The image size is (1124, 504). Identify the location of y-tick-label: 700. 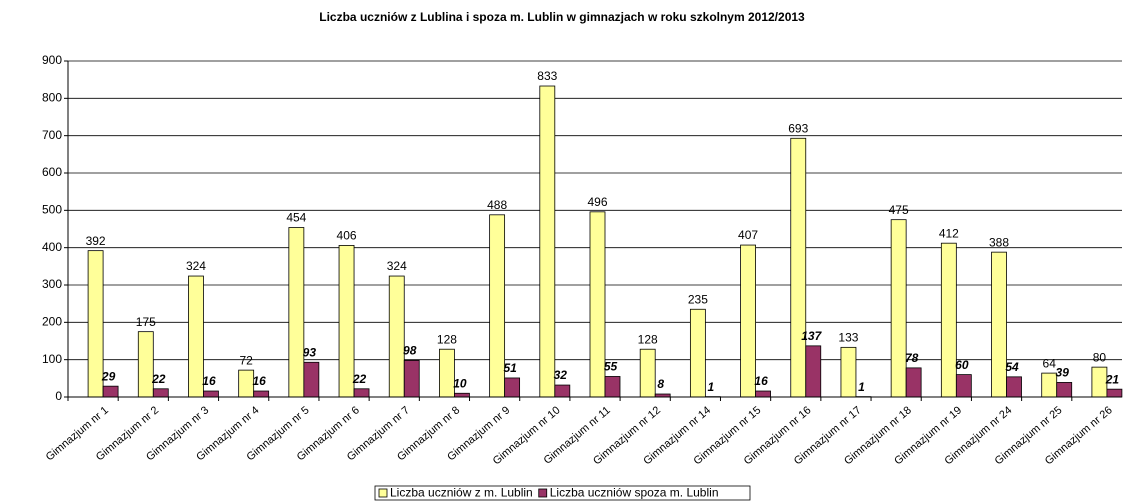
(52, 135).